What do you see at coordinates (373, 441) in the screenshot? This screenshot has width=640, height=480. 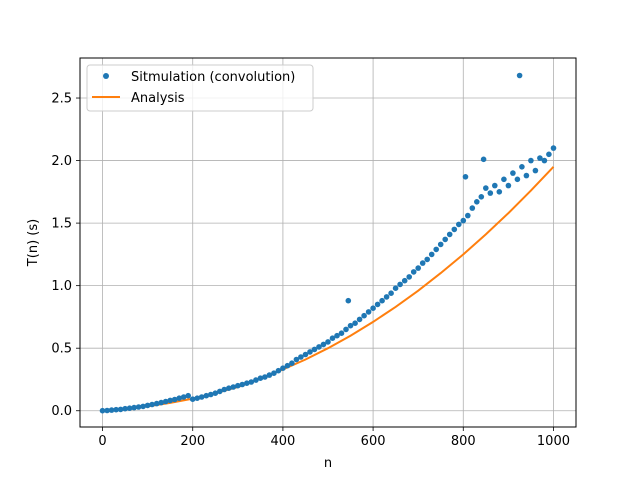 I see `x-tick-label: 600` at bounding box center [373, 441].